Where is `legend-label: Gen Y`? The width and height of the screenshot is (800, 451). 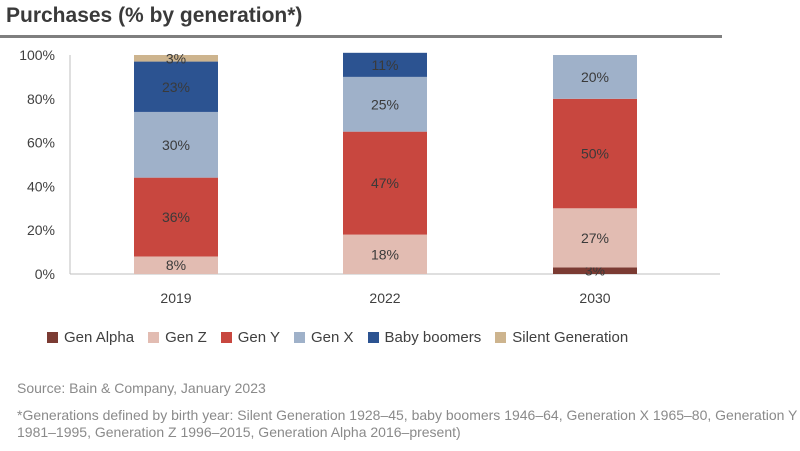 legend-label: Gen Y is located at coordinates (259, 337).